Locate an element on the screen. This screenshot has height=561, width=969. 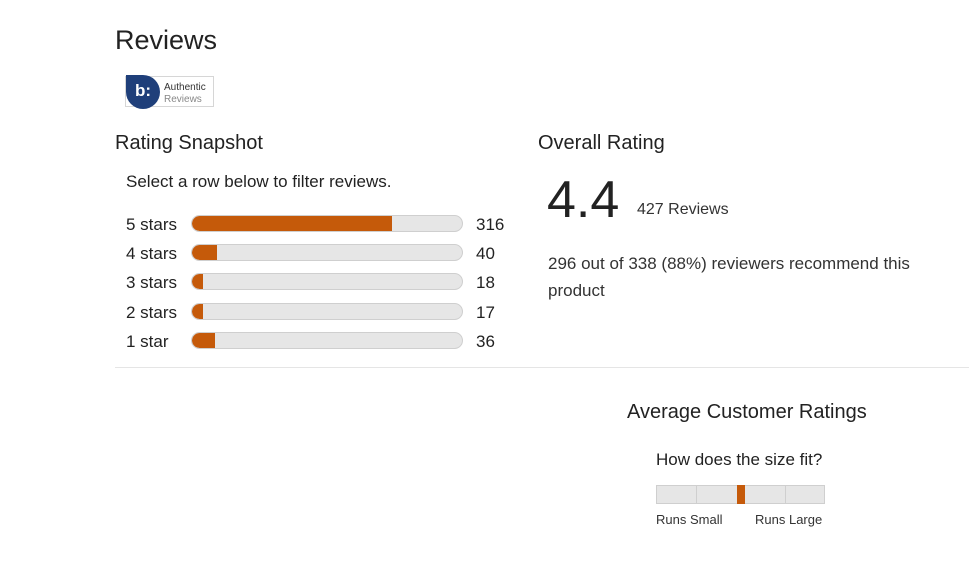
page-title: Reviews is located at coordinates (166, 40).